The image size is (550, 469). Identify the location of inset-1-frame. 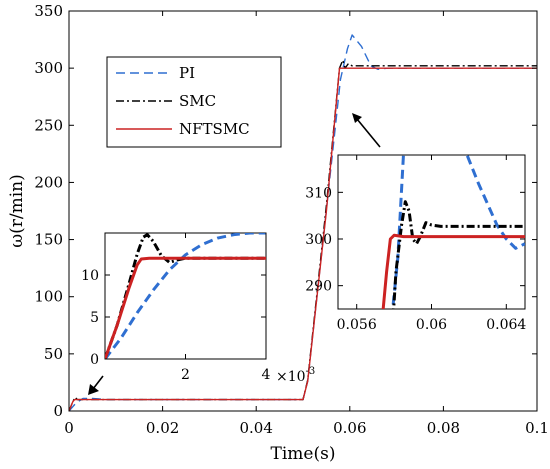
(185, 296).